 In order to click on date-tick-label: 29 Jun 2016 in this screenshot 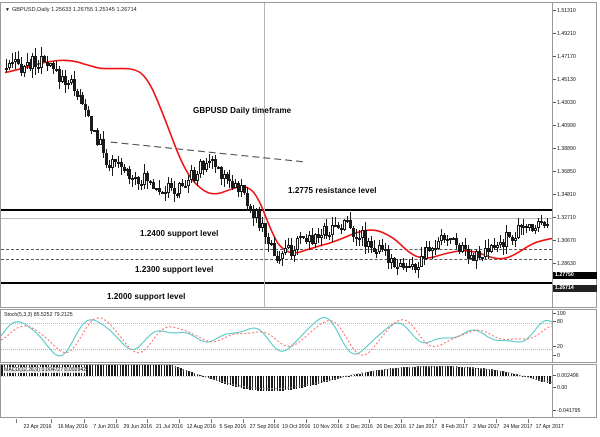, I will do `click(138, 427)`.